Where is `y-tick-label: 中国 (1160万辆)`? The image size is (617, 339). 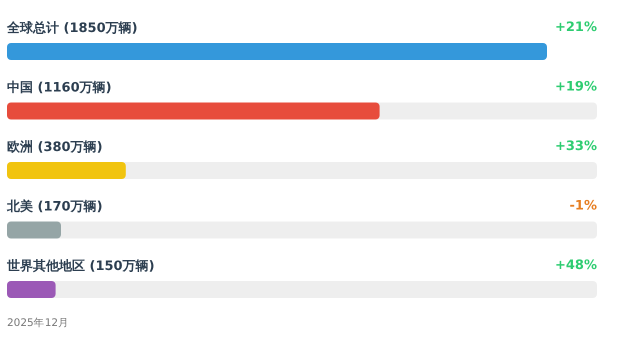 y-tick-label: 中国 (1160万辆) is located at coordinates (59, 88).